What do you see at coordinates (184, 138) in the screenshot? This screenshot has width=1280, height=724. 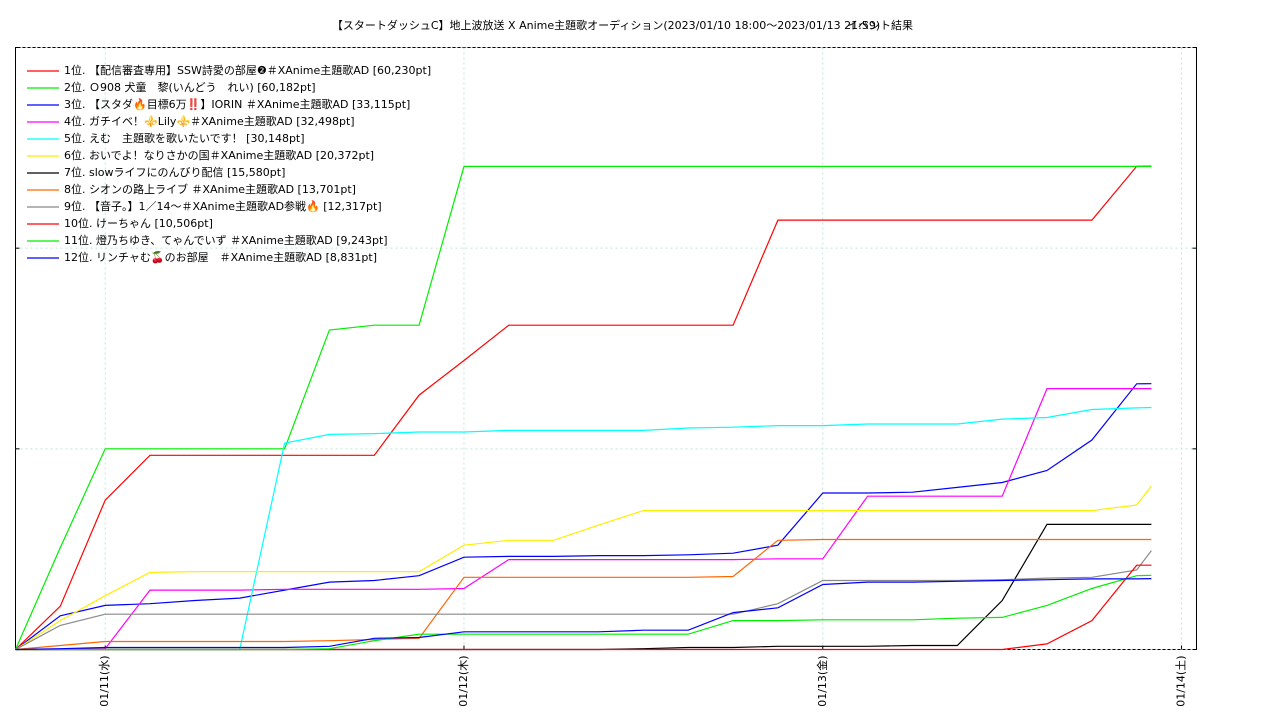 I see `legend-label: 5位. えむ 主題歌を歌いたいです！ [30,148pt]` at bounding box center [184, 138].